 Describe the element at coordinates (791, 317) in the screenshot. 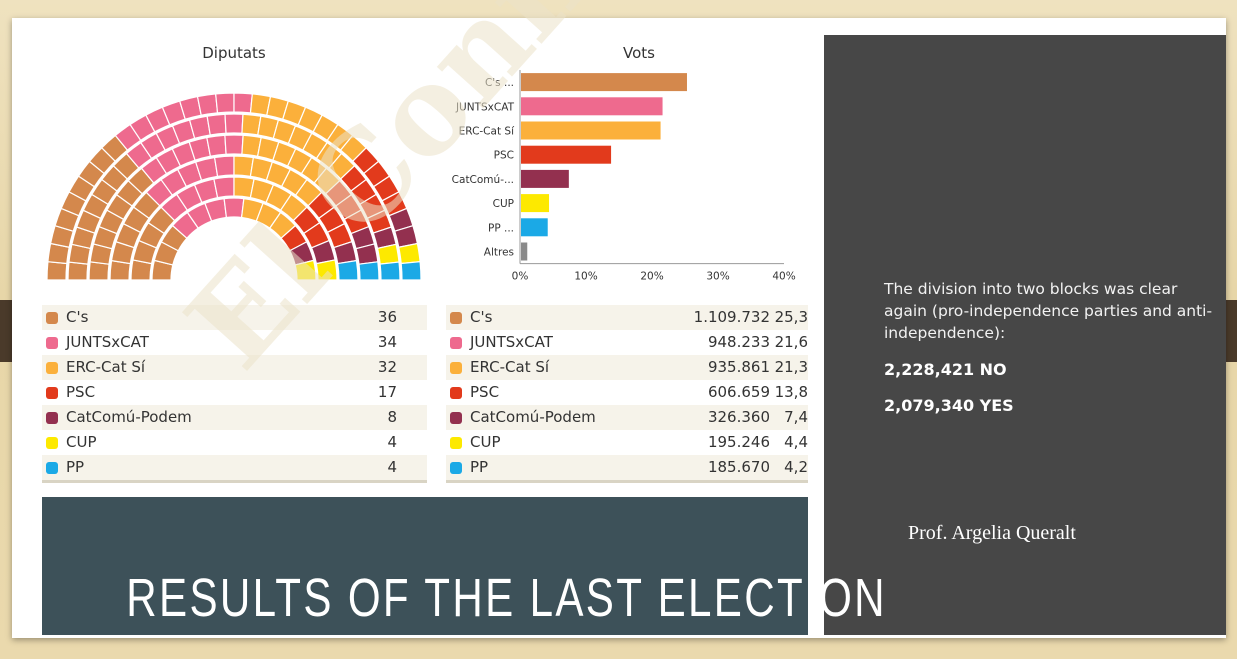

I see `vote-percentage: 25,3` at that location.